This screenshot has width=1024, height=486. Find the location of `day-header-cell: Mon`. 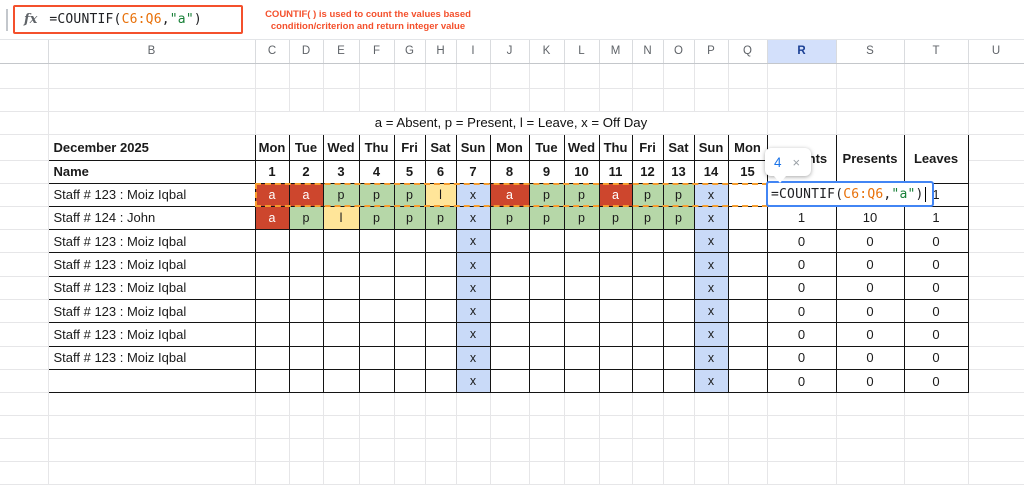

day-header-cell: Mon is located at coordinates (509, 147).